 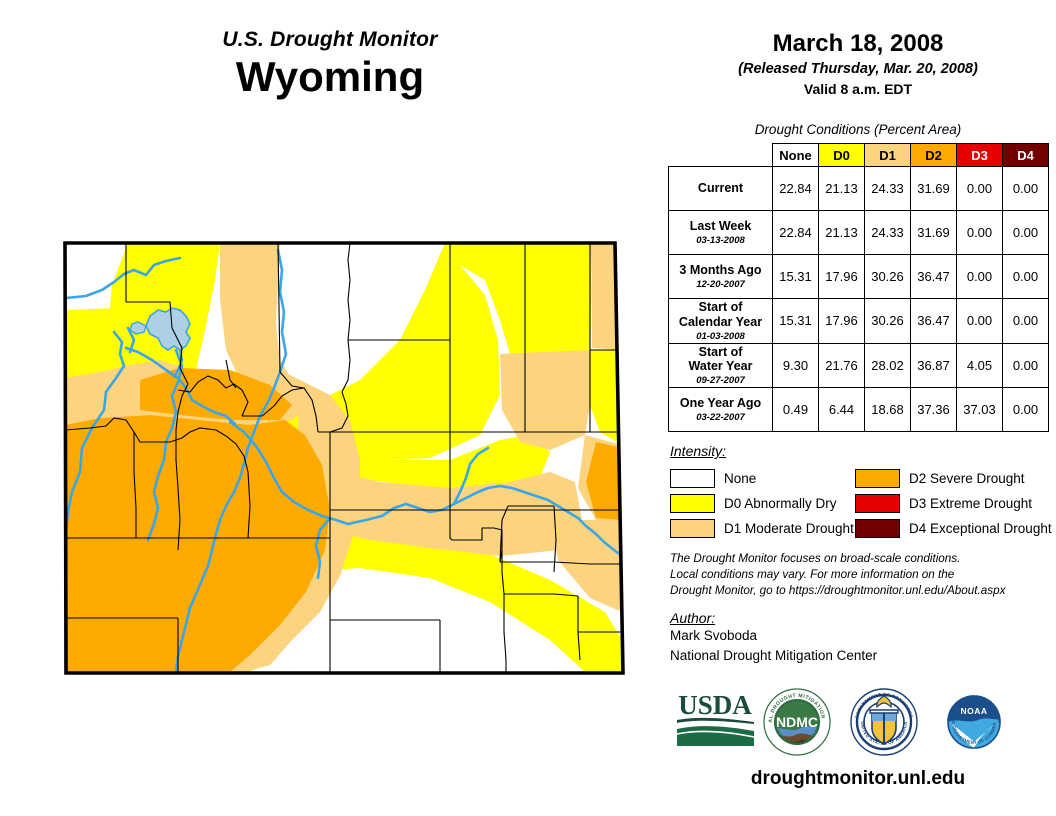 I want to click on row-label: Start of Calendar Year 01-03-2008, so click(x=720, y=321).